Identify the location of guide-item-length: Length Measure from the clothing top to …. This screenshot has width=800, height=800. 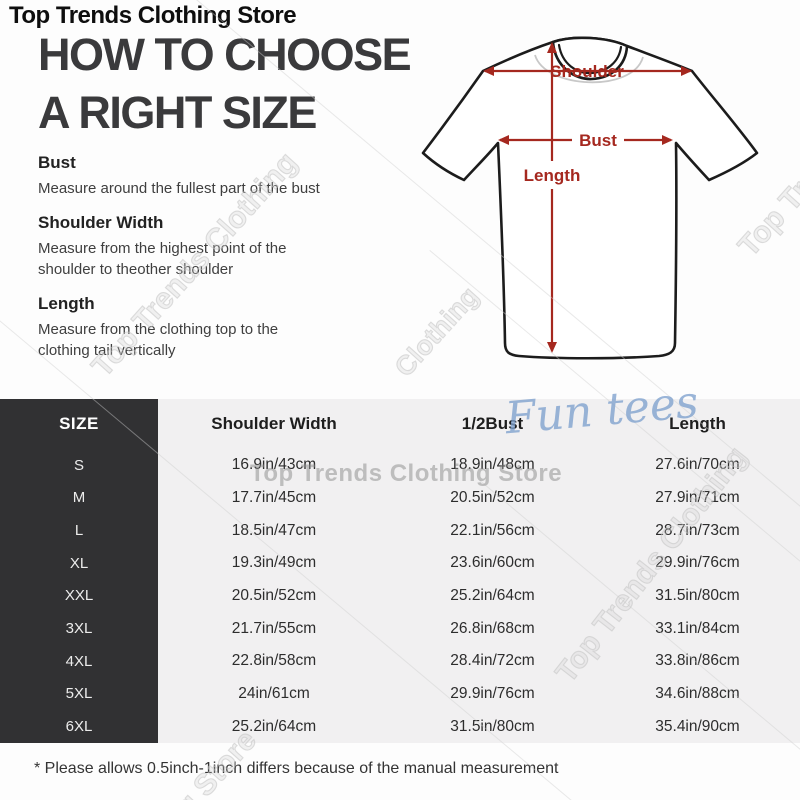
(208, 327).